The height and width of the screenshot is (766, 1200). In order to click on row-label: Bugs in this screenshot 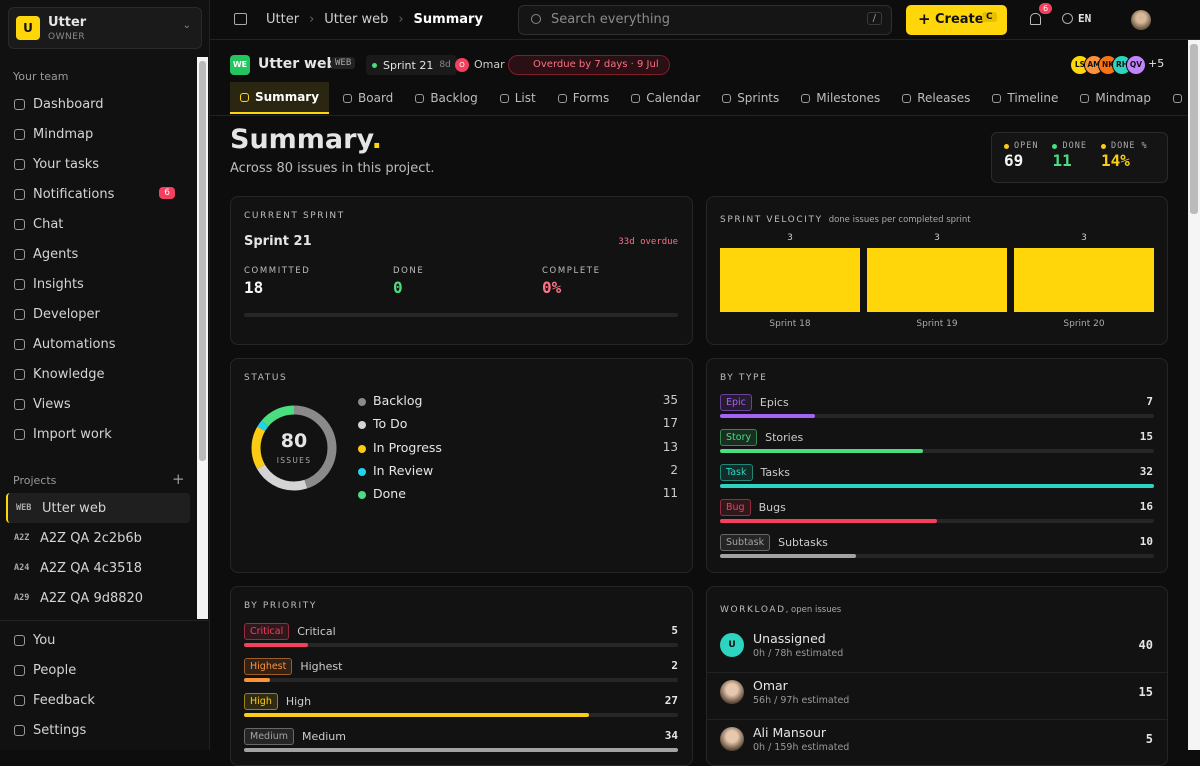, I will do `click(772, 507)`.